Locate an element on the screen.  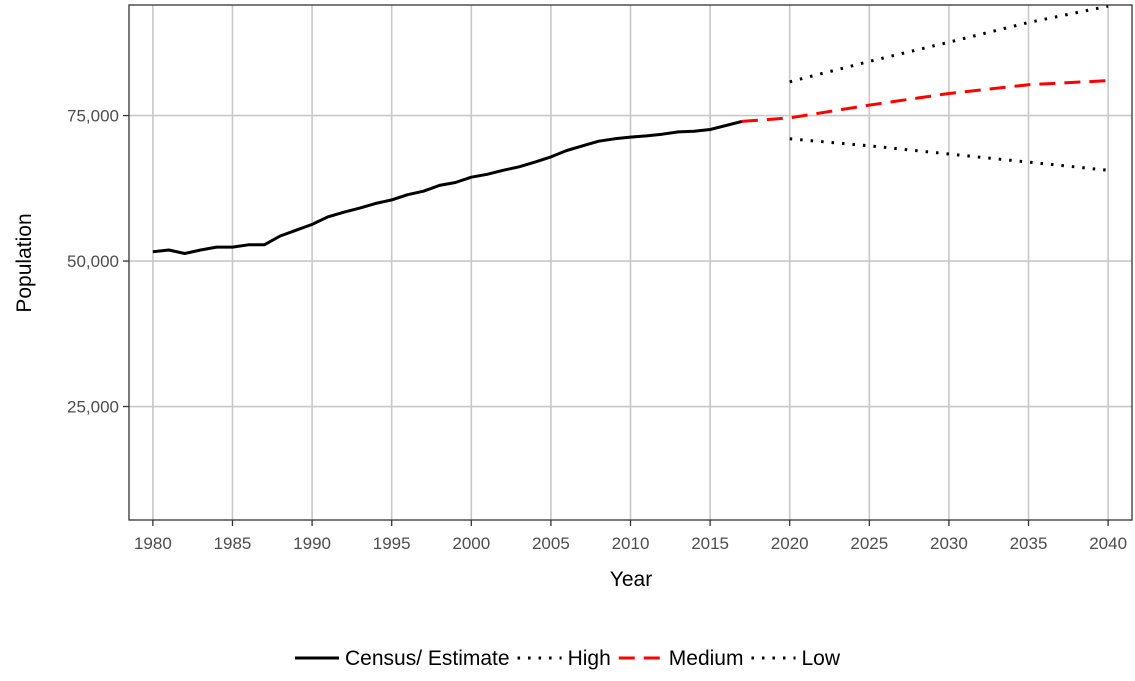
legend: Census/ Estimate High Medium Low is located at coordinates (567, 658).